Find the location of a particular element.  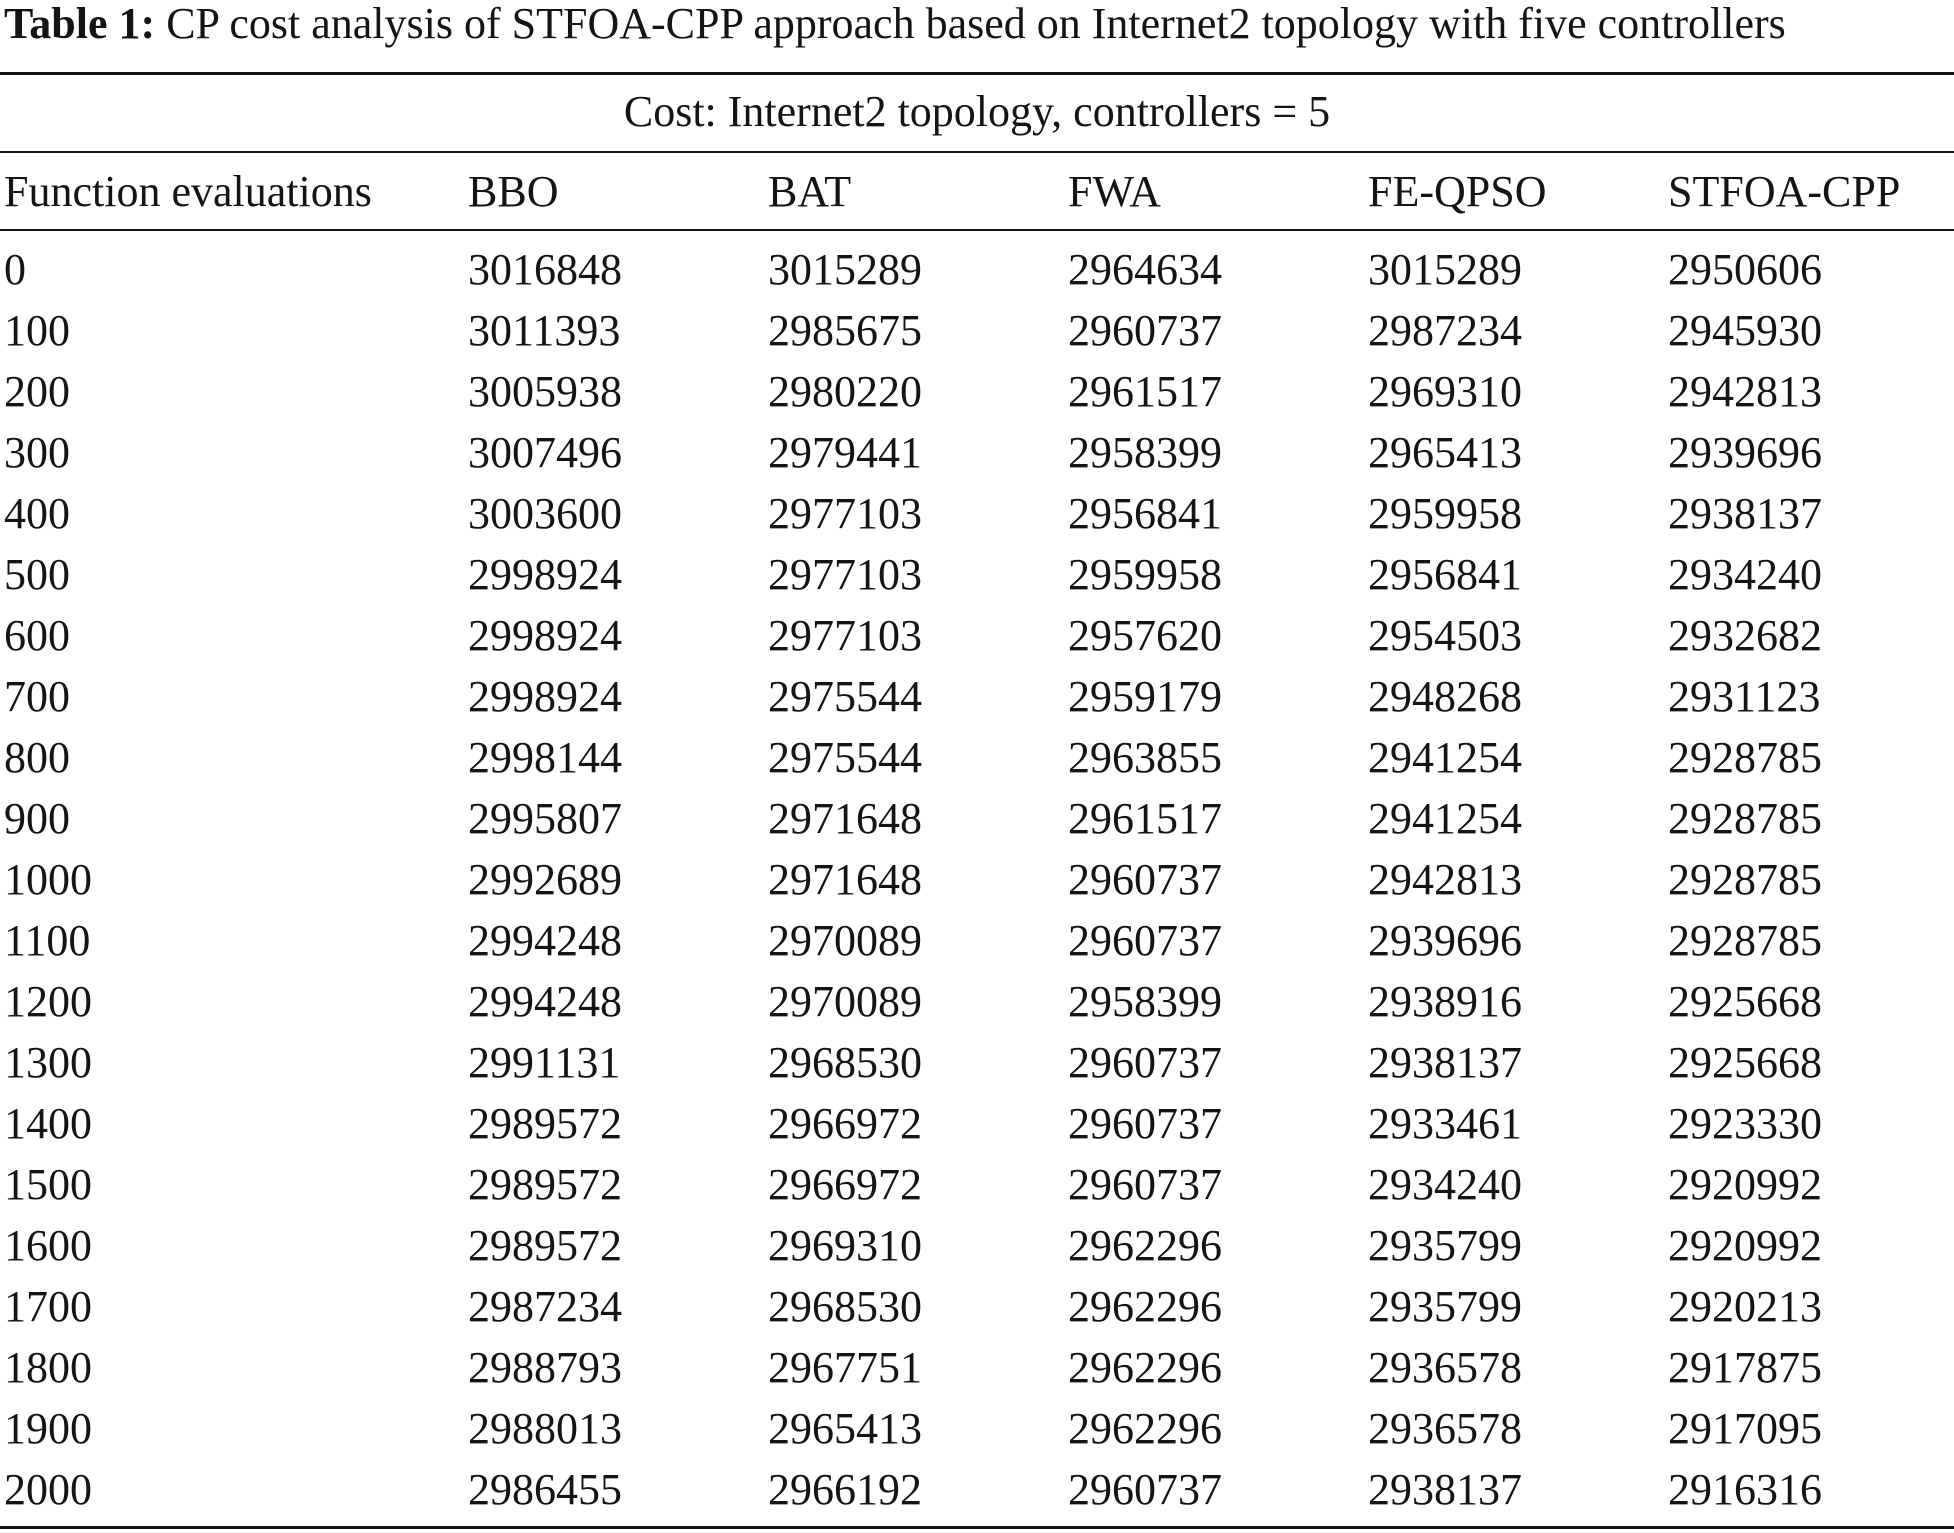

cell-fe-qpso: 2942813 is located at coordinates (1445, 879).